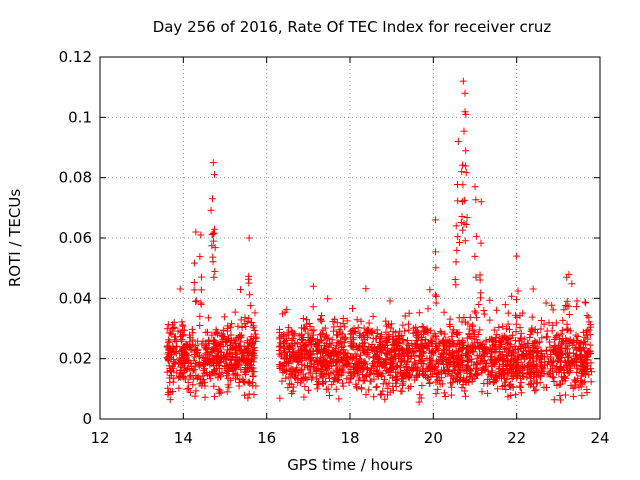 The image size is (640, 480). What do you see at coordinates (99, 438) in the screenshot?
I see `x-tick-label: 12` at bounding box center [99, 438].